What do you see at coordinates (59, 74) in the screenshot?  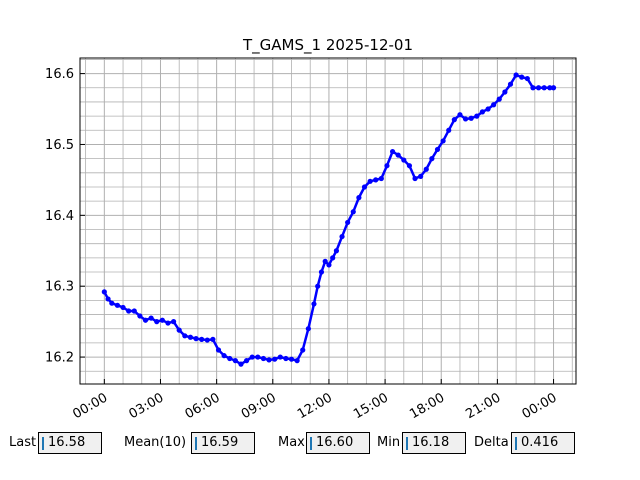 I see `y-tick-label: 16.6` at bounding box center [59, 74].